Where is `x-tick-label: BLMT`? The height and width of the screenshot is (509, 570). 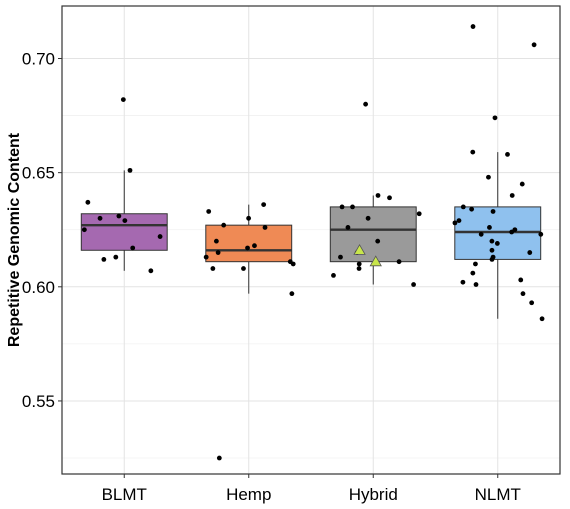
x-tick-label: BLMT is located at coordinates (124, 494).